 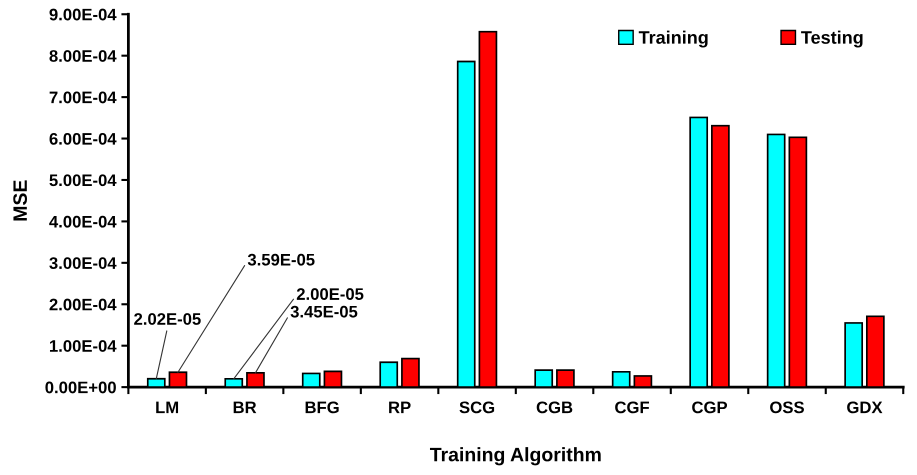 I want to click on data-label: 2.00E-05, so click(x=330, y=294).